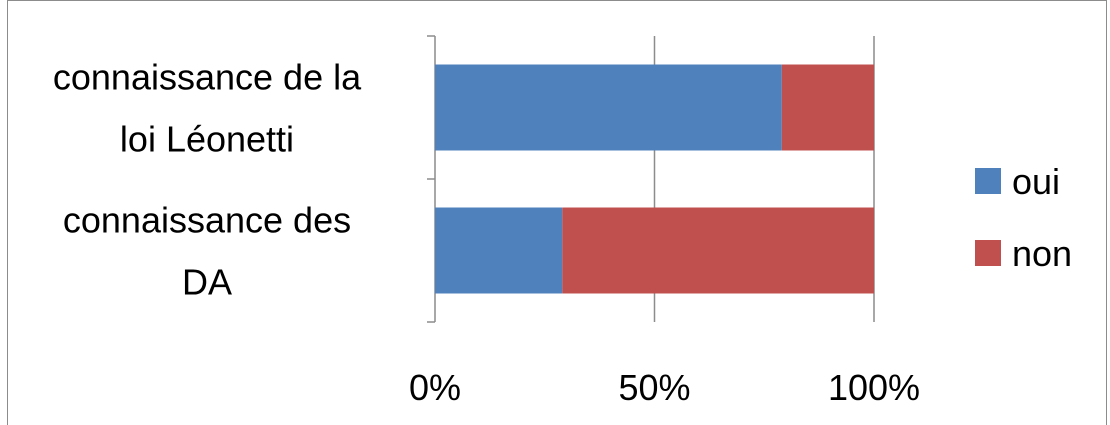  Describe the element at coordinates (874, 387) in the screenshot. I see `x-tick-label: 100%` at that location.